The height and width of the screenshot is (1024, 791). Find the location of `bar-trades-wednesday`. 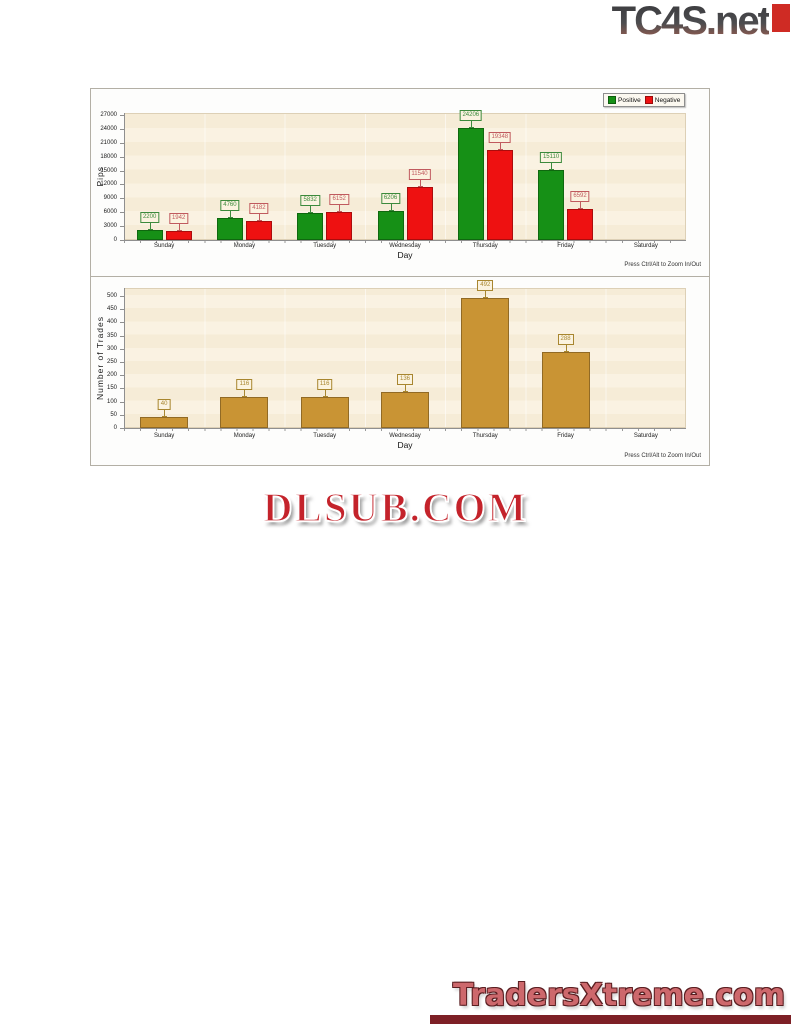

bar-trades-wednesday is located at coordinates (405, 410).